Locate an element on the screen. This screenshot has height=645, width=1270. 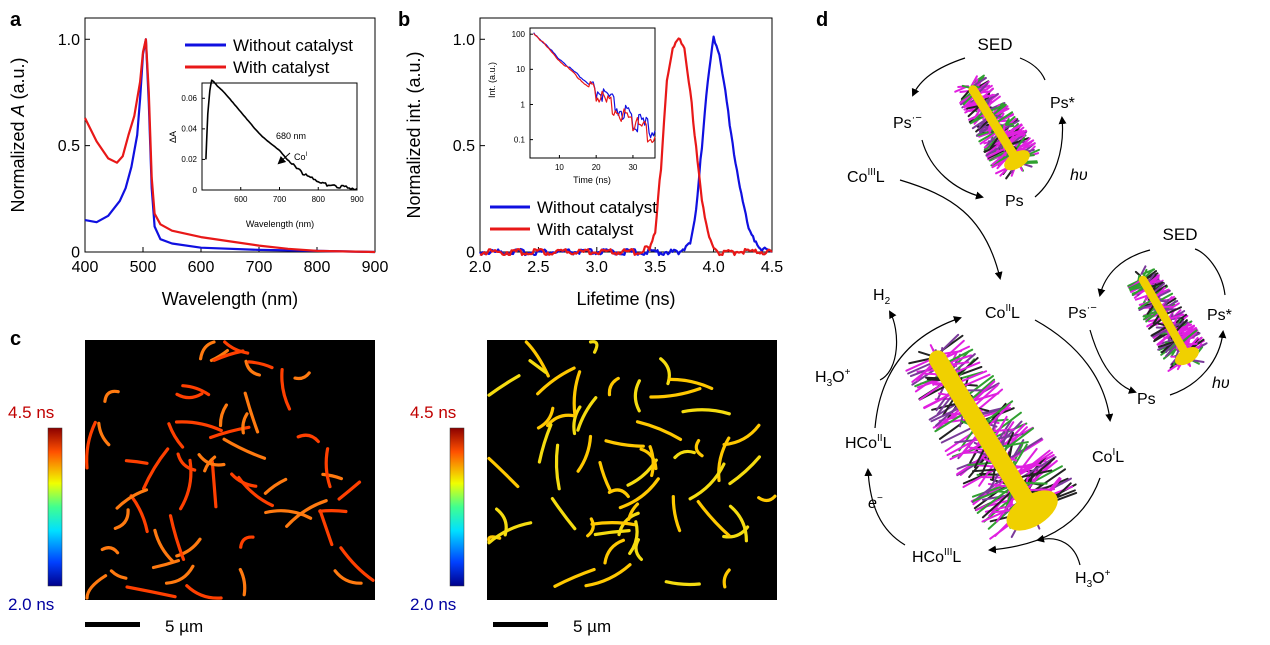
colorbar-left-max: 4.5 ns is located at coordinates (31, 412).